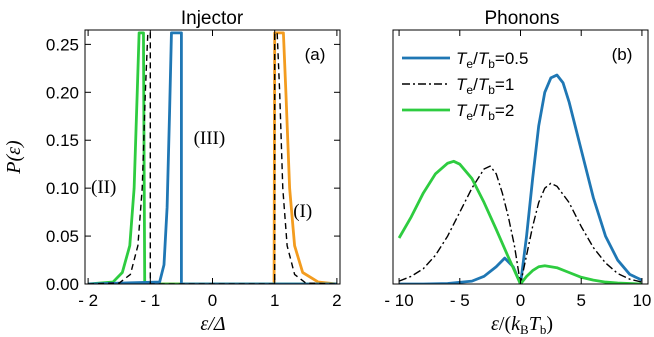 The height and width of the screenshot is (337, 654). Describe the element at coordinates (398, 300) in the screenshot. I see `xtick-label: - 10` at that location.